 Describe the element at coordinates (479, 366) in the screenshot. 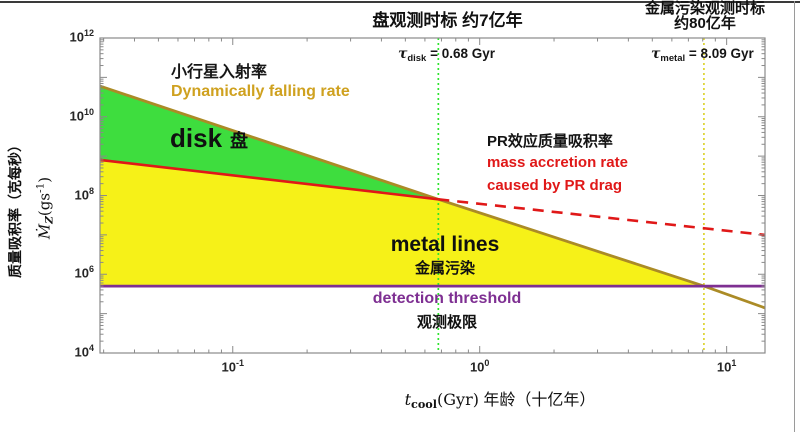

I see `x-tick-label: 10⁰` at that location.